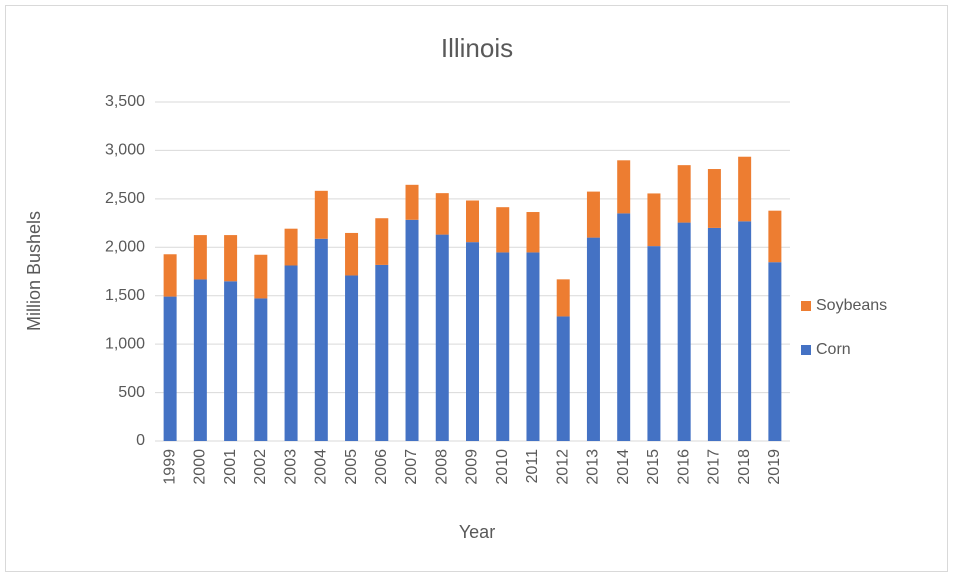 The image size is (954, 577). I want to click on x-axis-label: Year, so click(477, 532).